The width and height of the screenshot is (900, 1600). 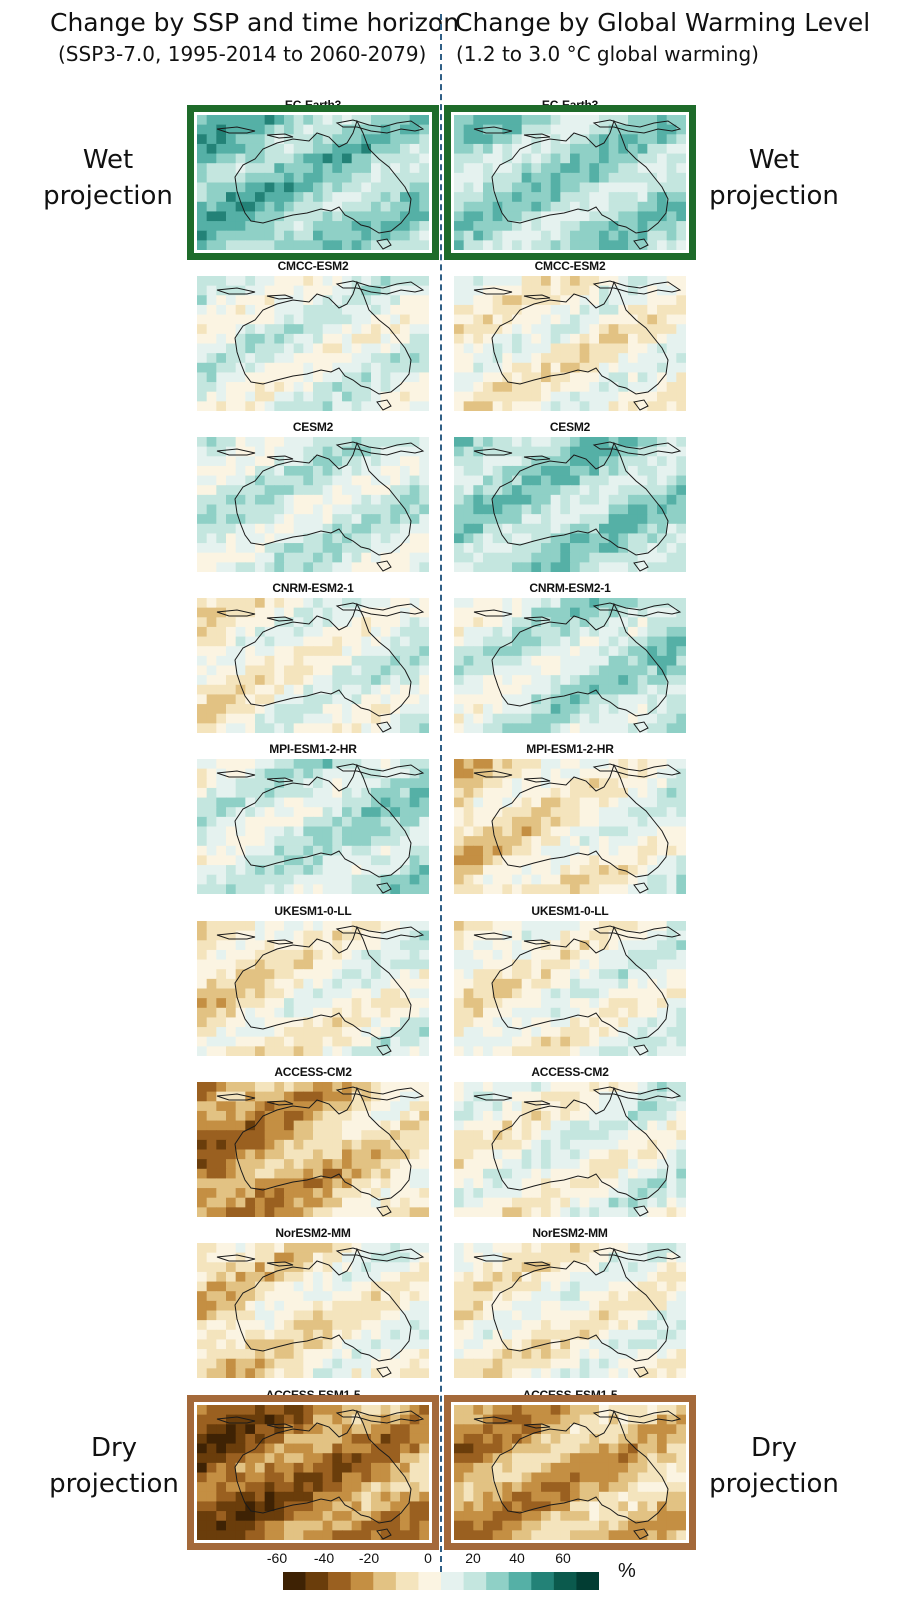 I want to click on dry-label-left-line1: Dry, so click(x=114, y=1448).